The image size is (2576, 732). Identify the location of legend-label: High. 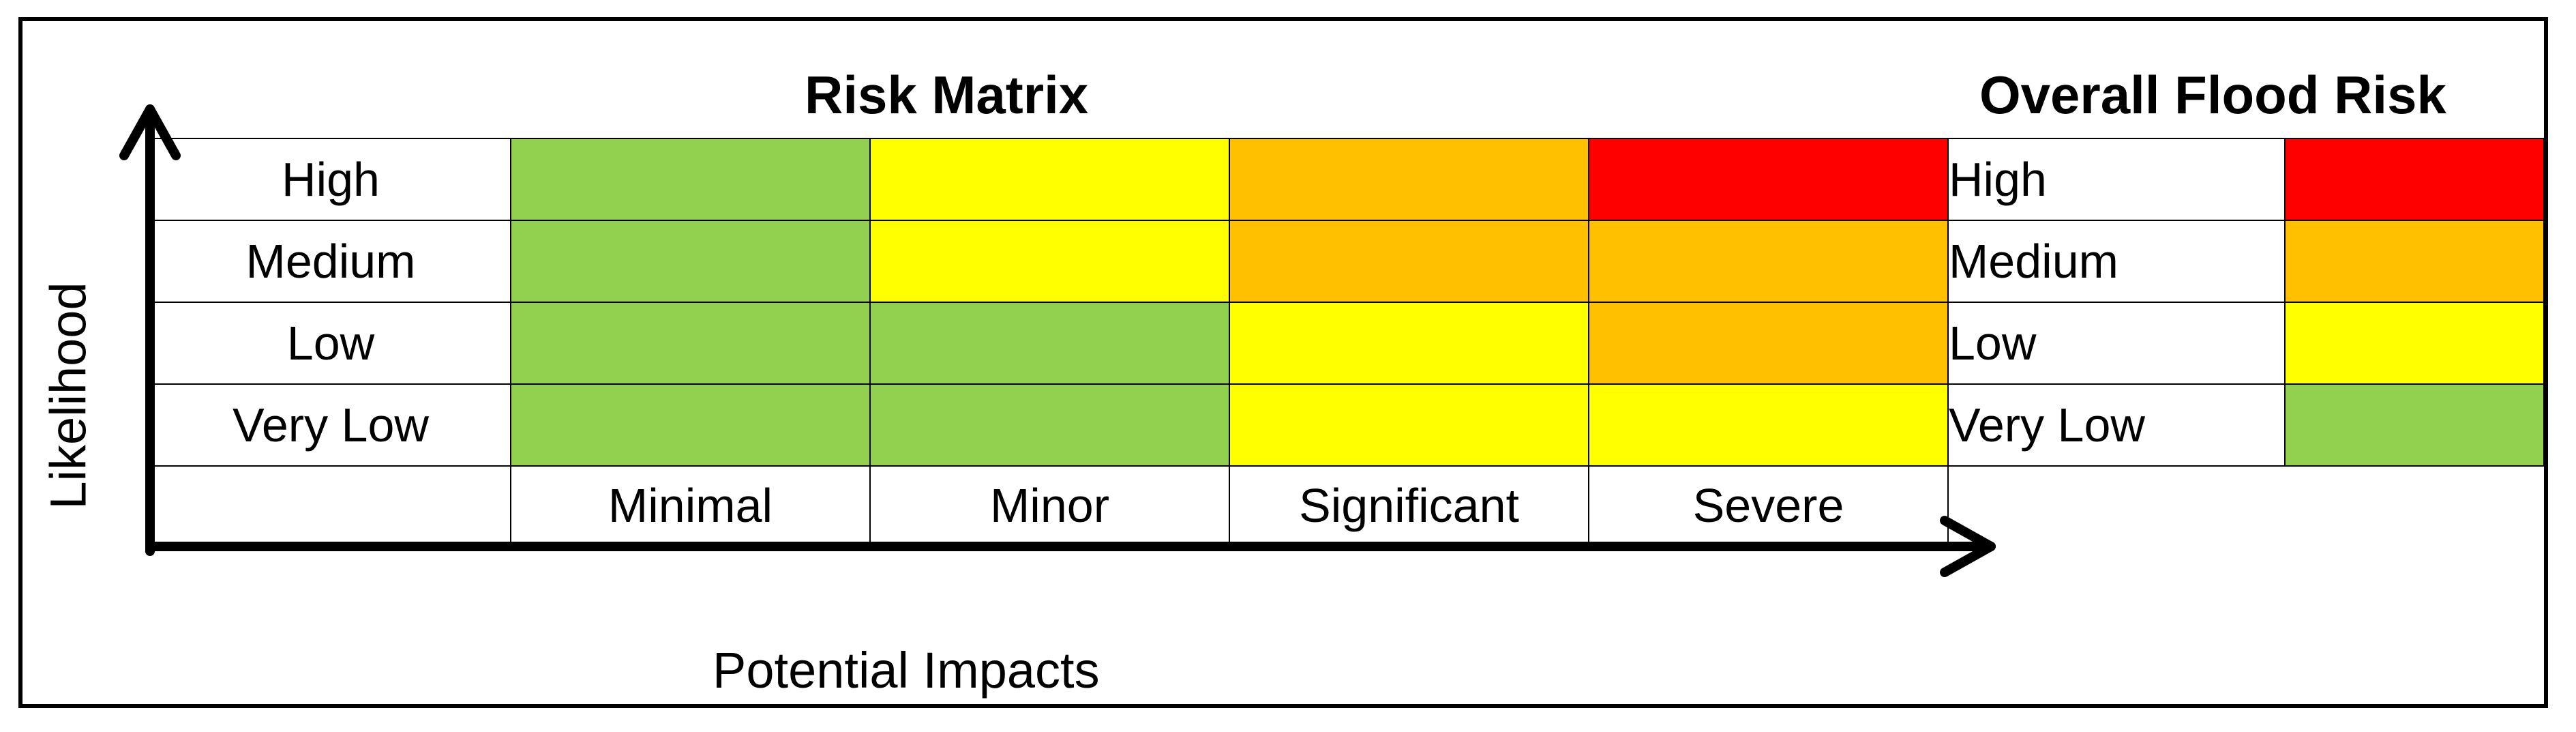
(2116, 180).